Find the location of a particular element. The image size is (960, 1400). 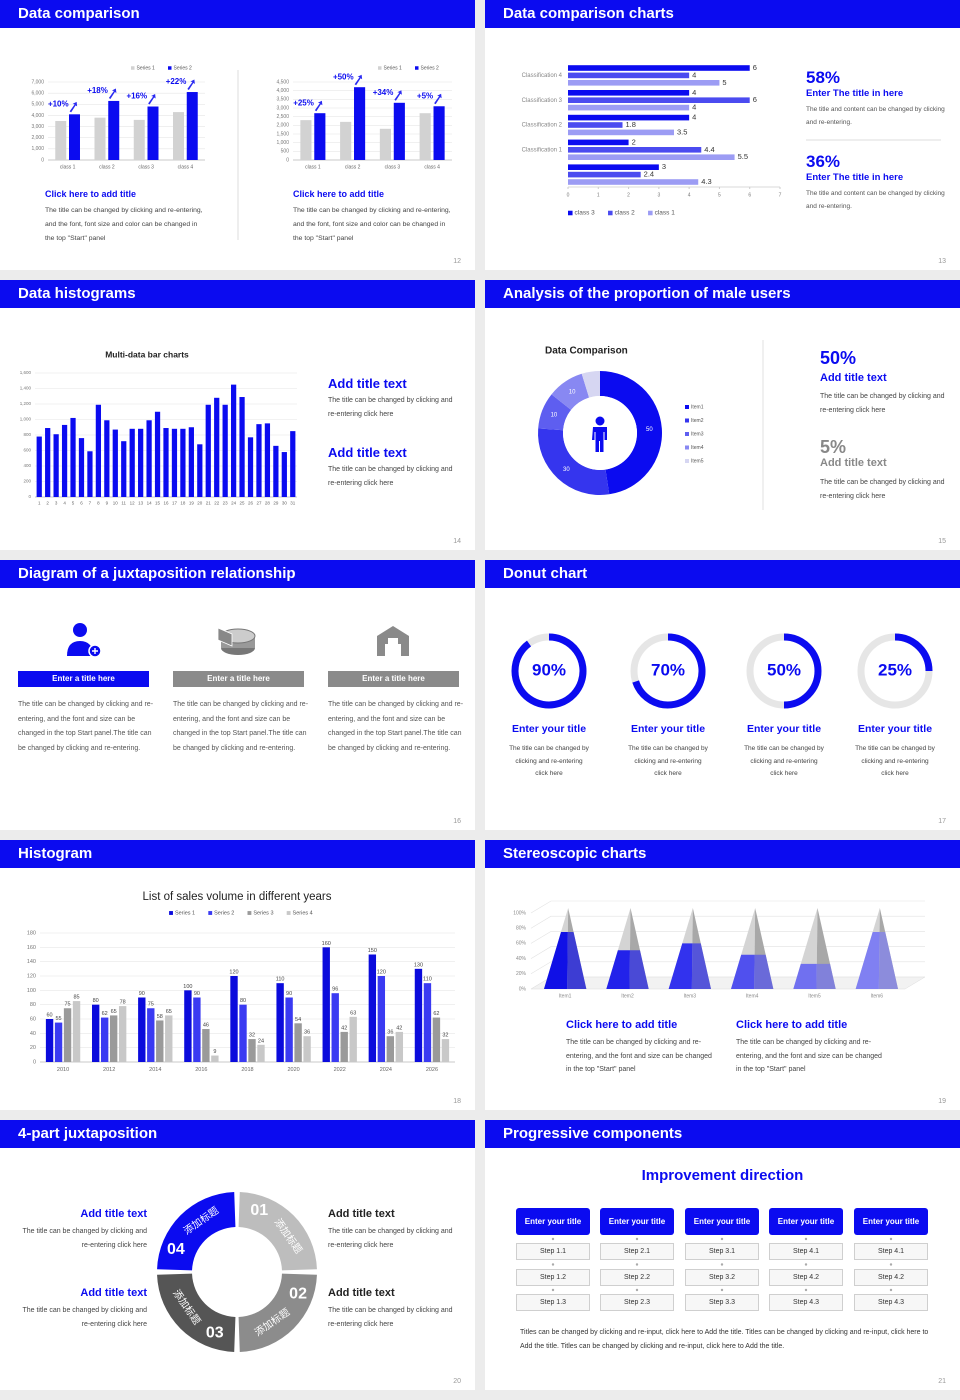

step-box: Step 1.3 is located at coordinates (553, 1302).